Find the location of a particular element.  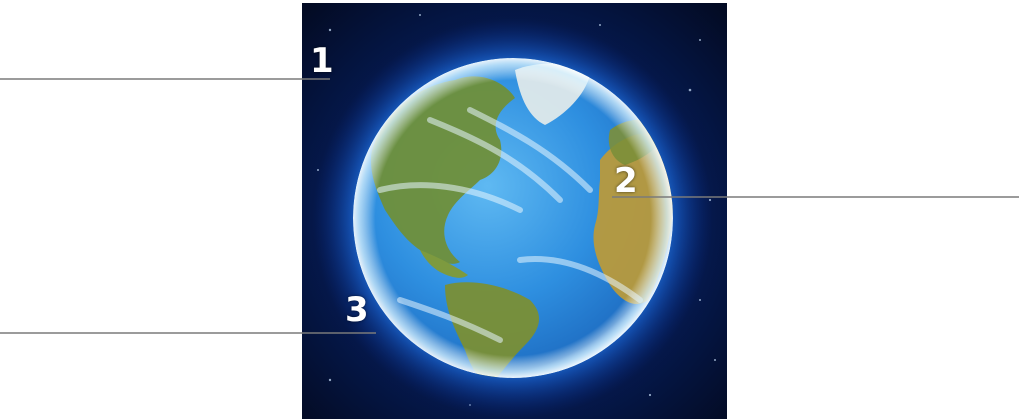

callout-number-2: 2 is located at coordinates (626, 181).